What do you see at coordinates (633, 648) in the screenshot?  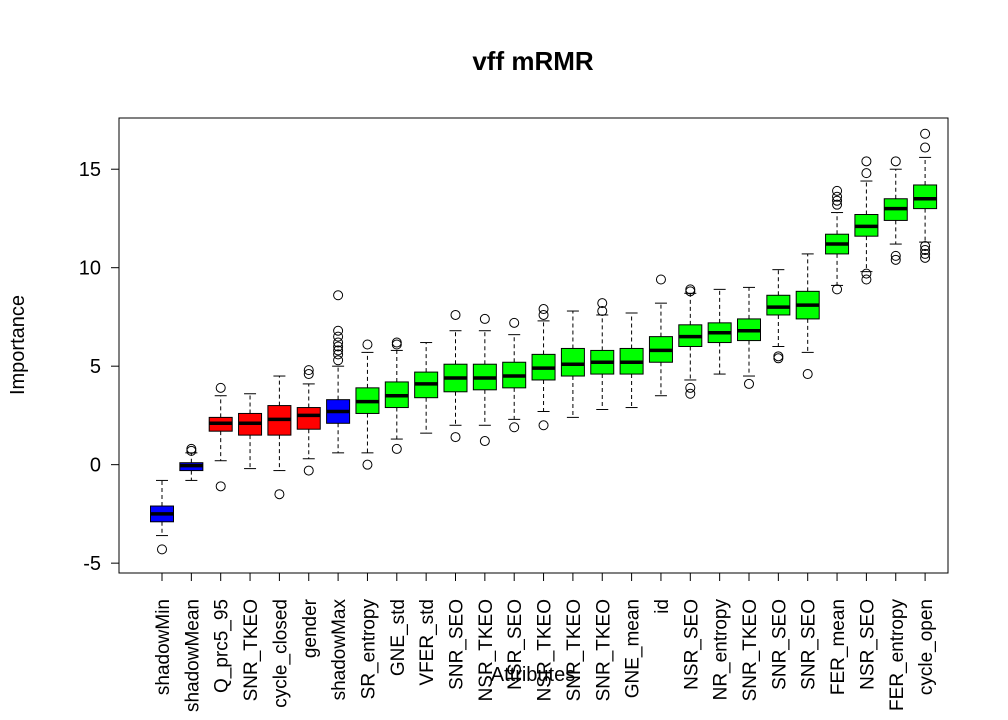 I see `x-category-label: GNE_mean` at bounding box center [633, 648].